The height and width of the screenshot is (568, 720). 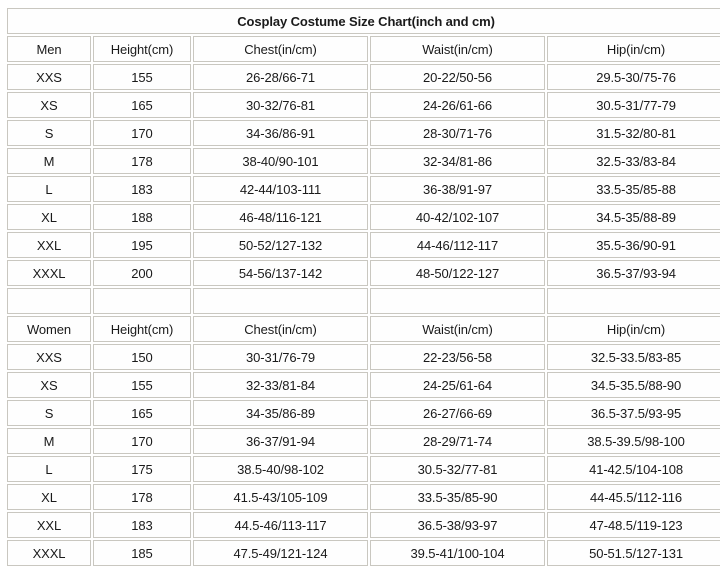 I want to click on waist-value: 48-50/122-127, so click(x=457, y=273).